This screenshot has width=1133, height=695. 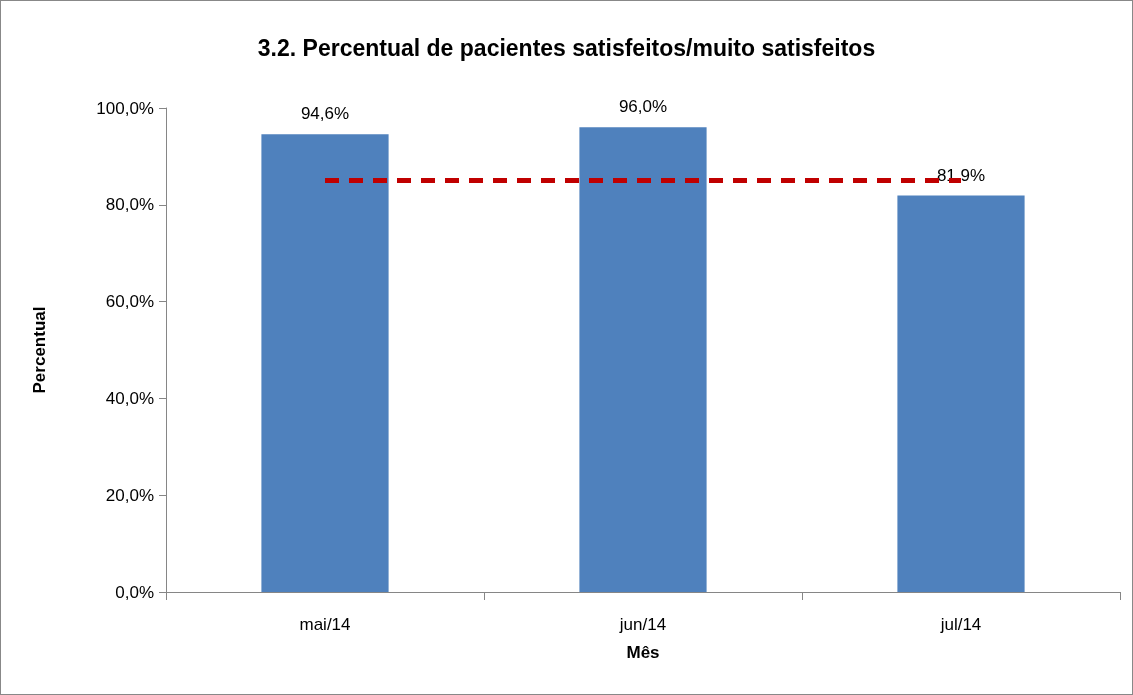 What do you see at coordinates (643, 652) in the screenshot?
I see `x-axis-title: Mês` at bounding box center [643, 652].